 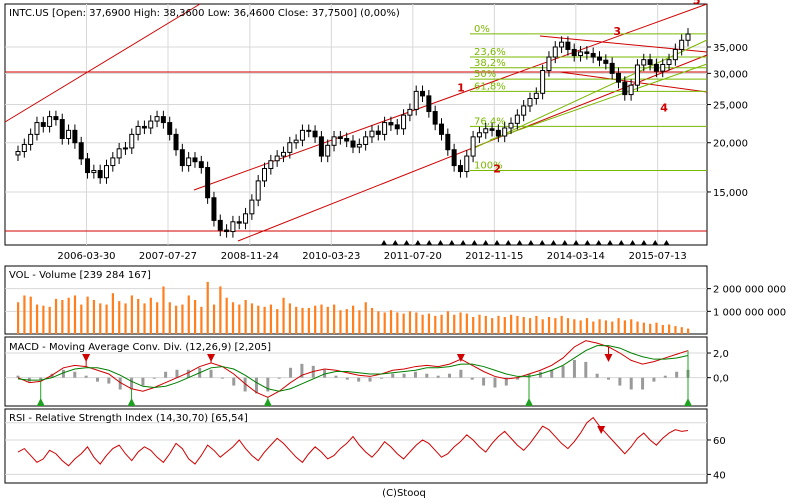 I want to click on copyright-credit: (C)Stooq, so click(x=404, y=493).